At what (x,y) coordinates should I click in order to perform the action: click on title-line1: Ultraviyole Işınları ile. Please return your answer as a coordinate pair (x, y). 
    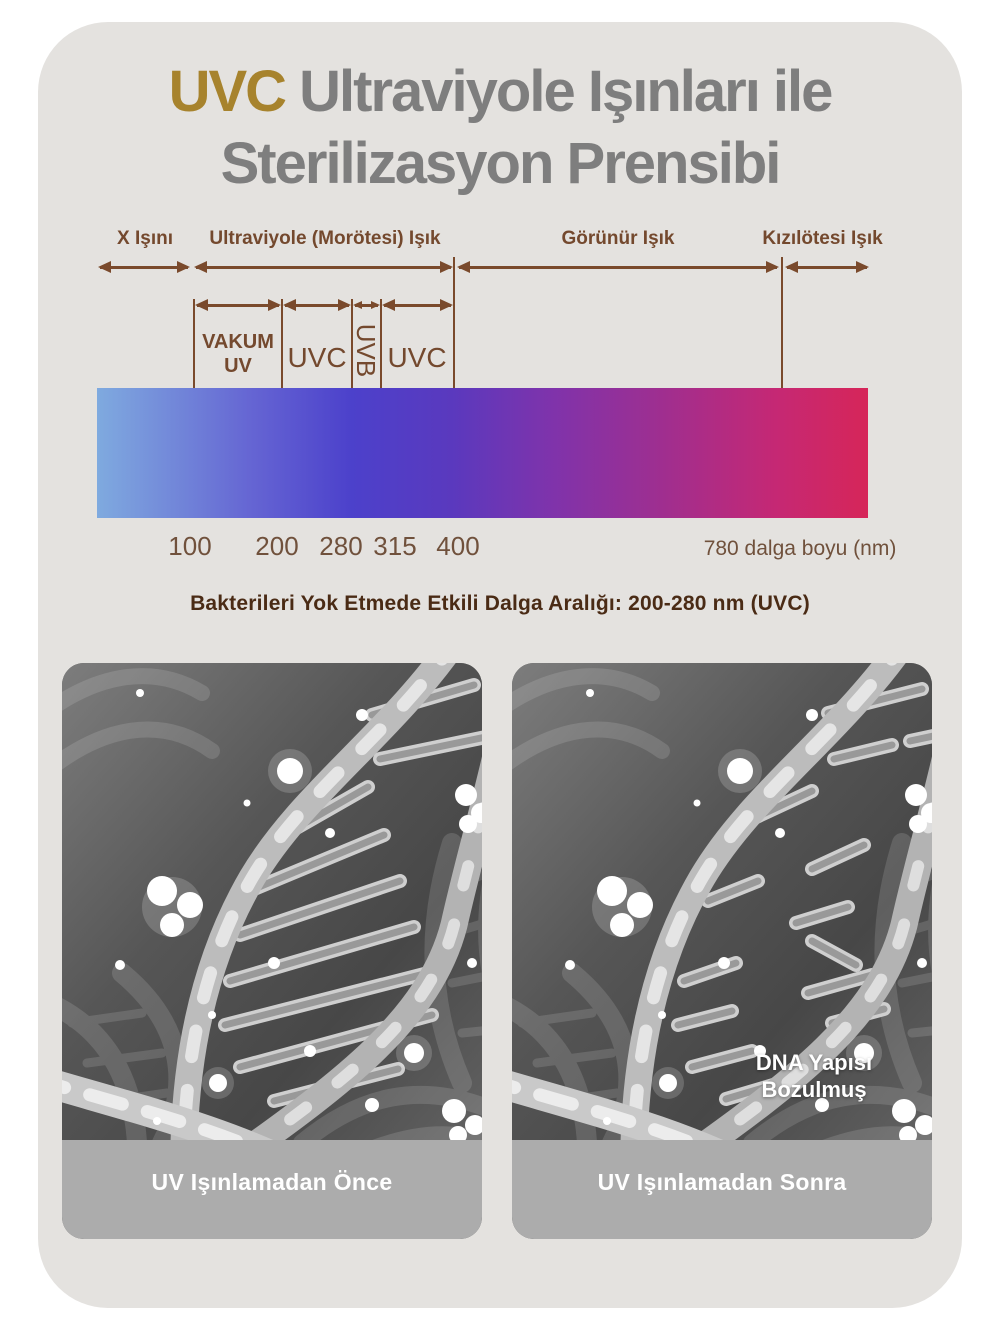
    Looking at the image, I should click on (559, 91).